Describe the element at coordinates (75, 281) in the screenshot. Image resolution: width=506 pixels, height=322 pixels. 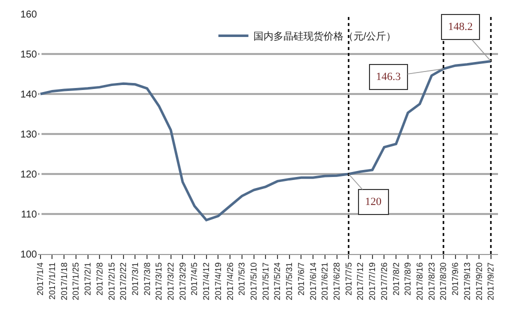
I see `x-tick-label: 2017/1/25` at that location.